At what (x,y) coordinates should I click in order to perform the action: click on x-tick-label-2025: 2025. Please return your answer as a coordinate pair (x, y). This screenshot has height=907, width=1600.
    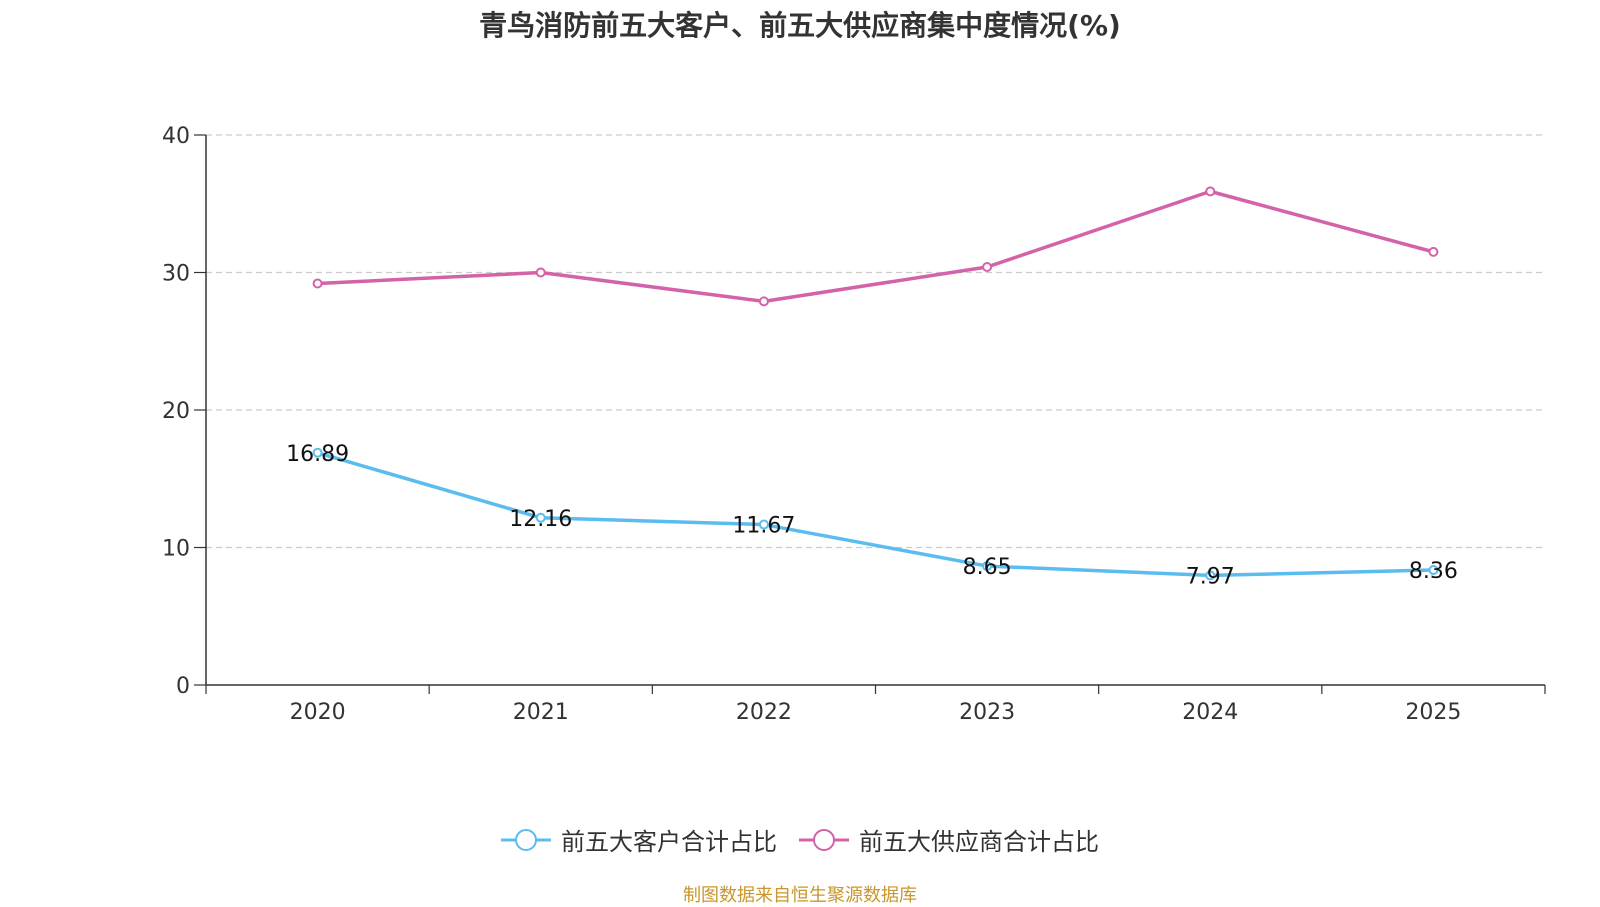
    Looking at the image, I should click on (1433, 712).